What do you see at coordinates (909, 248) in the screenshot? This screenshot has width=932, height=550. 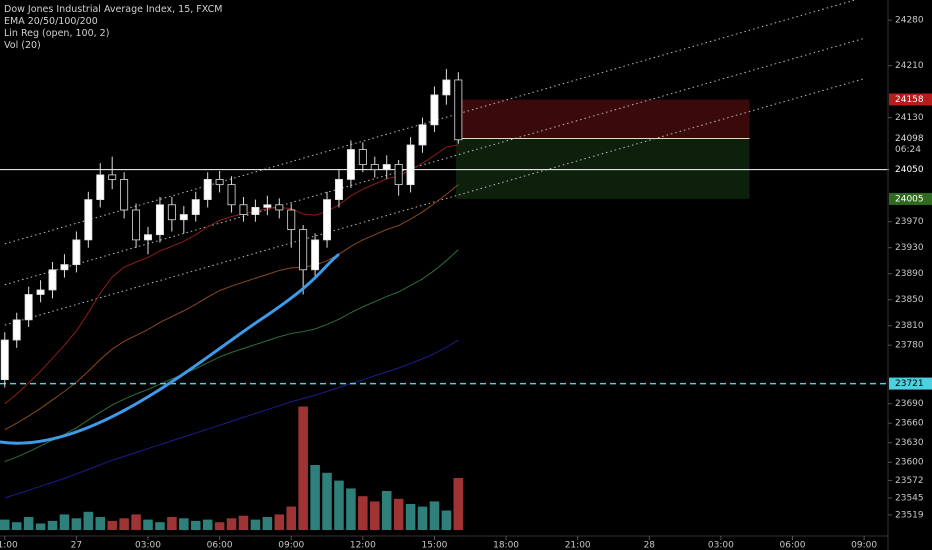 I see `y-tick-label: 23930` at bounding box center [909, 248].